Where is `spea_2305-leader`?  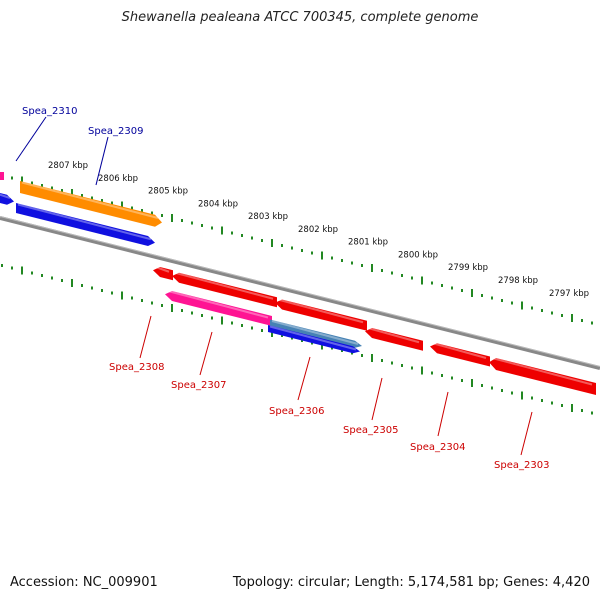
spea_2305-leader is located at coordinates (377, 399).